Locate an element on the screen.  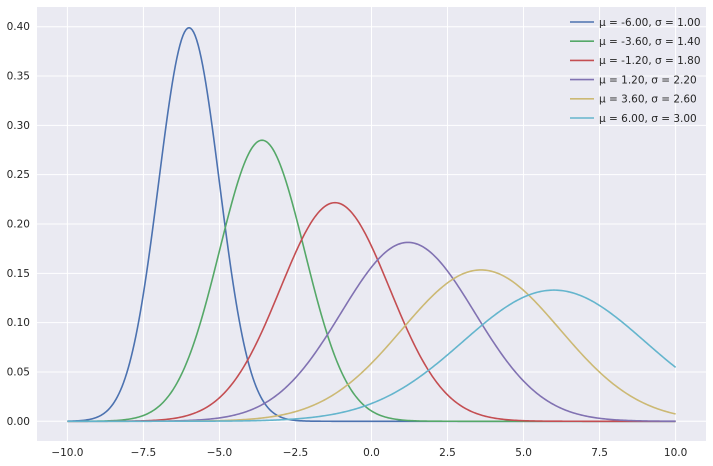
y-tick-label: 0.35 is located at coordinates (18, 77).